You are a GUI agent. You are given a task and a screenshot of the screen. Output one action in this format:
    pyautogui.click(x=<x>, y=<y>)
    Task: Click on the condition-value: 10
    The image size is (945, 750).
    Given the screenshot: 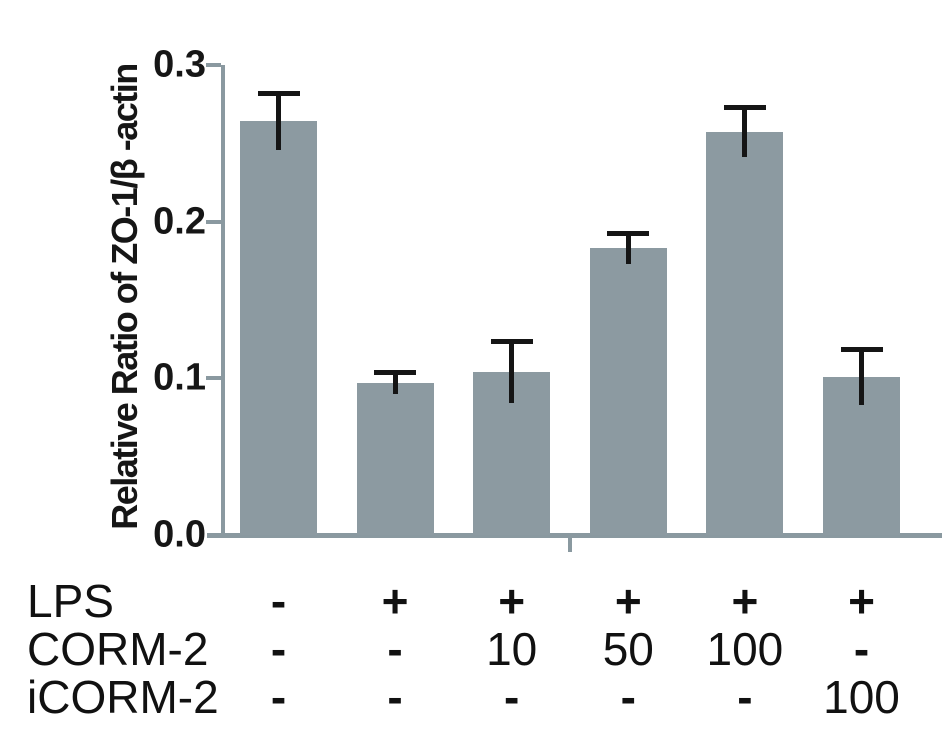 What is the action you would take?
    pyautogui.click(x=512, y=649)
    